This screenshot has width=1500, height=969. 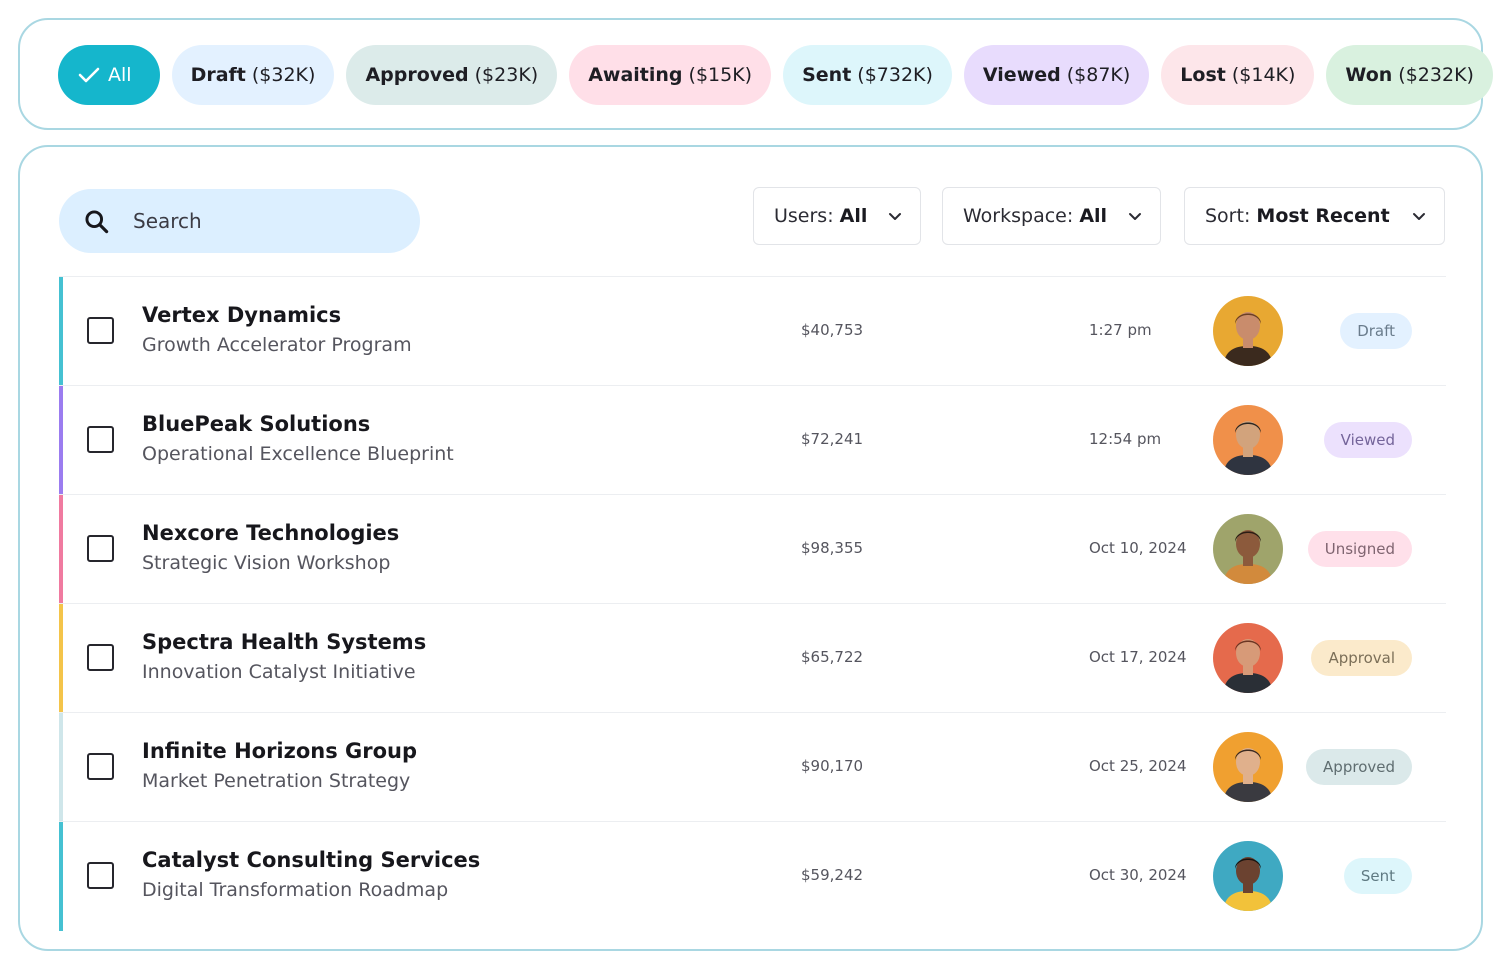 What do you see at coordinates (1367, 440) in the screenshot?
I see `status-badge: Viewed` at bounding box center [1367, 440].